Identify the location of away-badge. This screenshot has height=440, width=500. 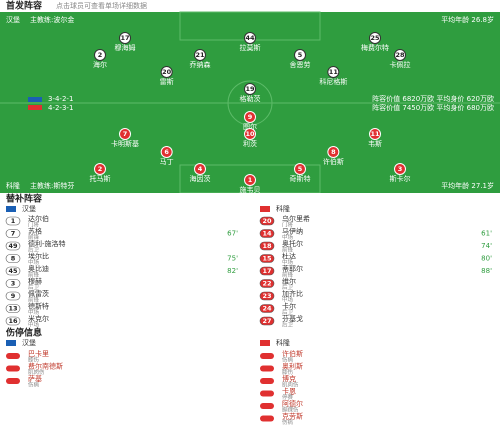
(35, 107).